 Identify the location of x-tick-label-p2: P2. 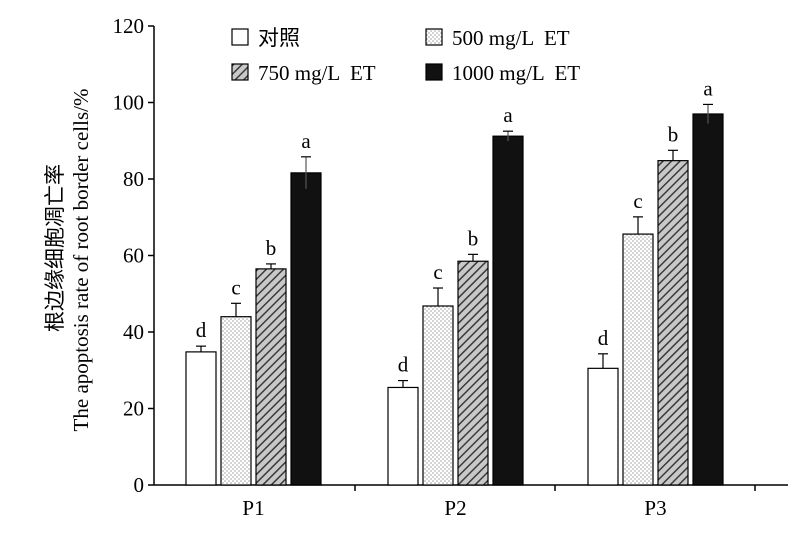
(455, 508).